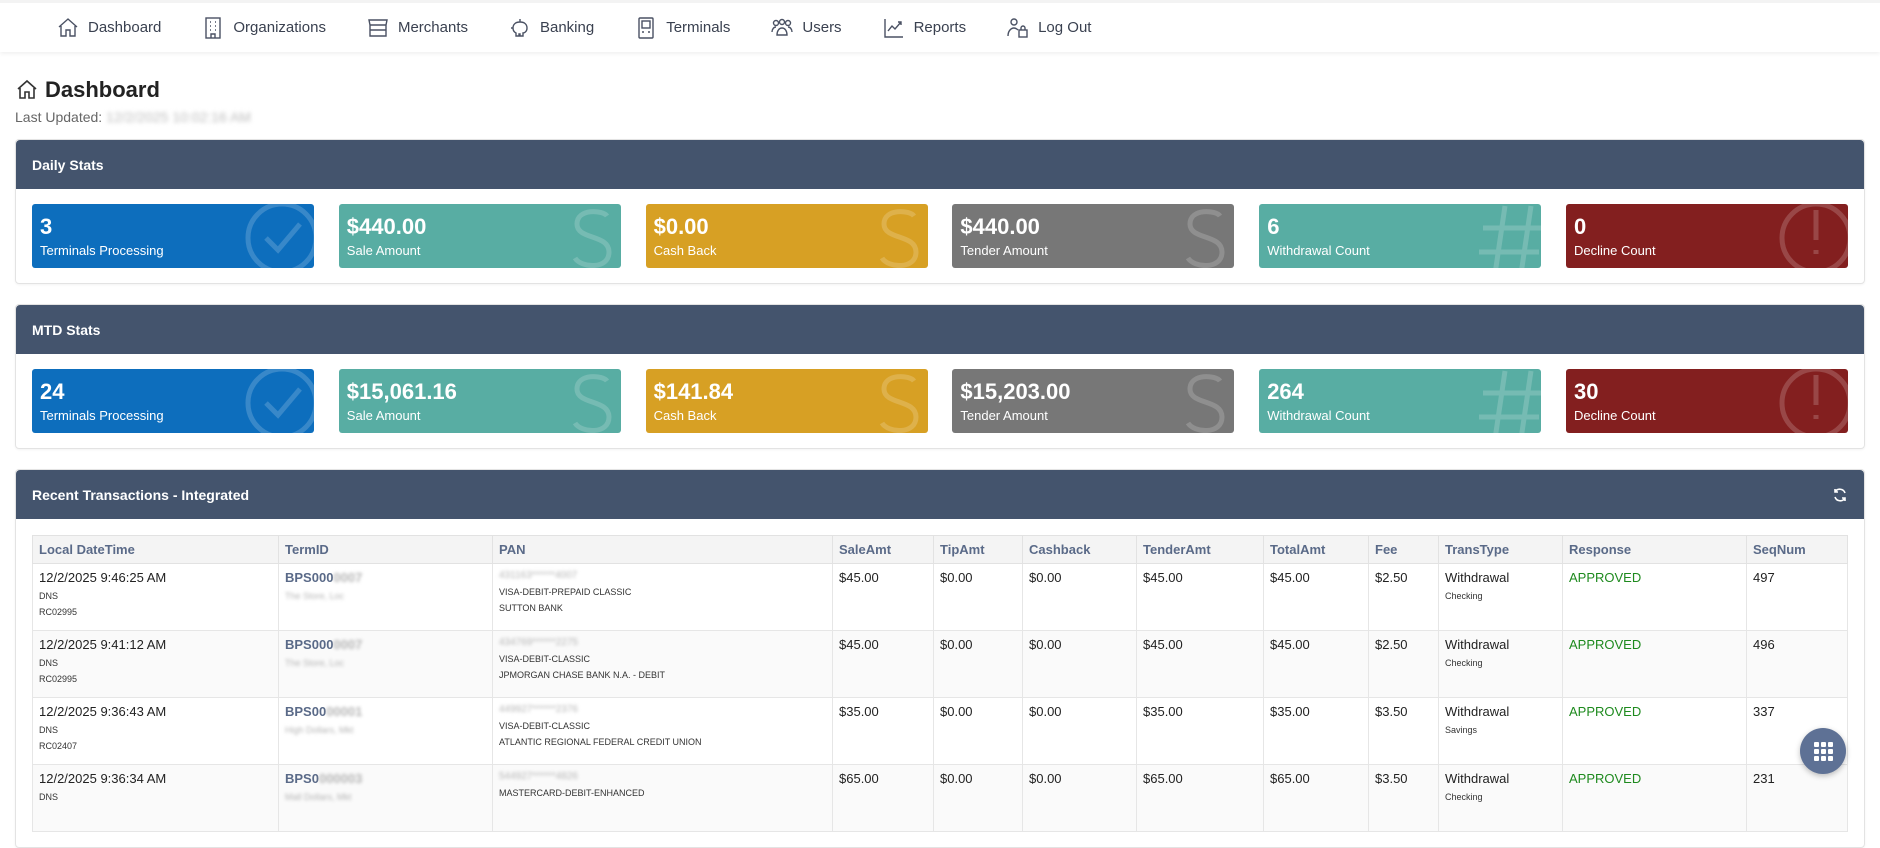  What do you see at coordinates (306, 711) in the screenshot?
I see `termid-link: BPS00` at bounding box center [306, 711].